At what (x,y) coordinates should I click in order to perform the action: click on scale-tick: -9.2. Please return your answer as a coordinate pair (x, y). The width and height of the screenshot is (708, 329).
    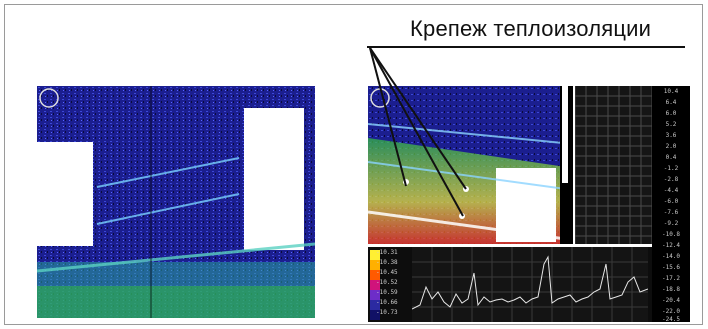
    Looking at the image, I should click on (671, 223).